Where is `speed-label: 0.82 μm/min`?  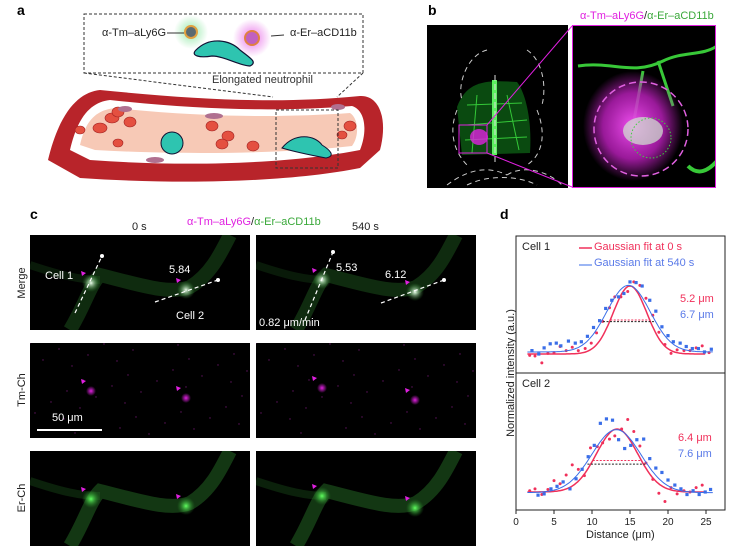
speed-label: 0.82 μm/min is located at coordinates (289, 323).